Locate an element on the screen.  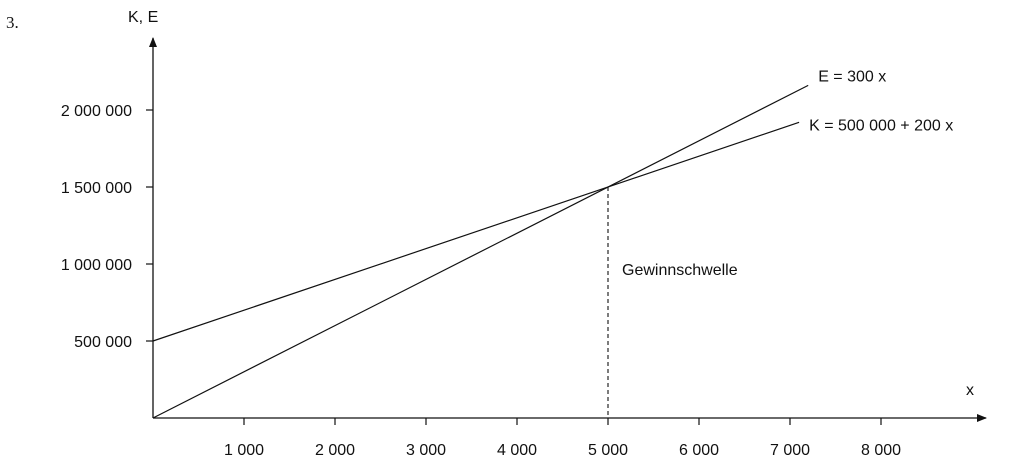
x-tick-label: 7 000 is located at coordinates (790, 450).